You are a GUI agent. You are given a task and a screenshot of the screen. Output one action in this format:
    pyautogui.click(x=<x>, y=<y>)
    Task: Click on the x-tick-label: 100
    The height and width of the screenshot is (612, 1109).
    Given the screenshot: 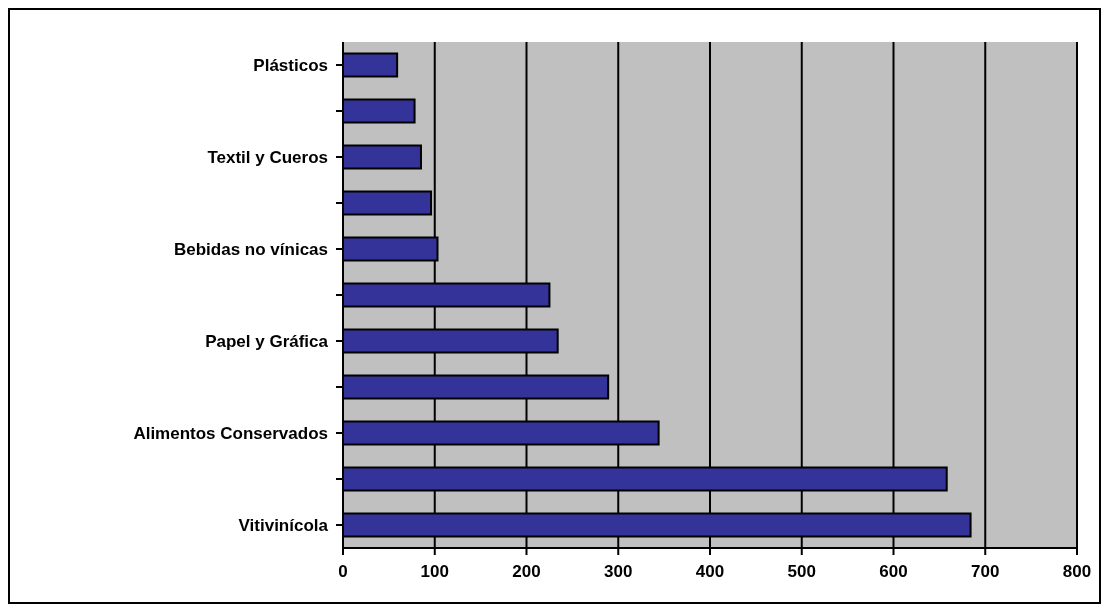 What is the action you would take?
    pyautogui.click(x=434, y=572)
    